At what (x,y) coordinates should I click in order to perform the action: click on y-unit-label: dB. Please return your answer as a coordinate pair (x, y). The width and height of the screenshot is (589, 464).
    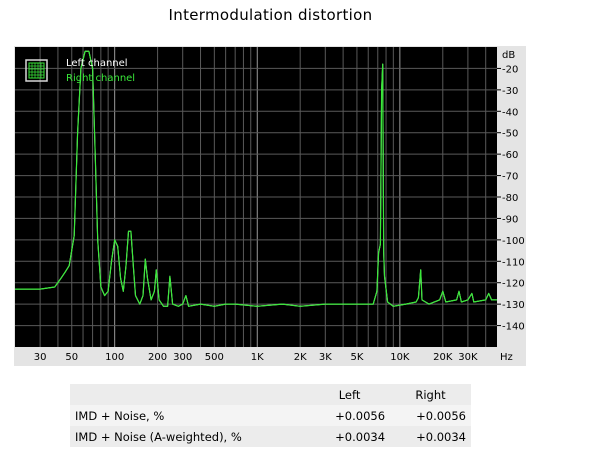
    Looking at the image, I should click on (508, 55).